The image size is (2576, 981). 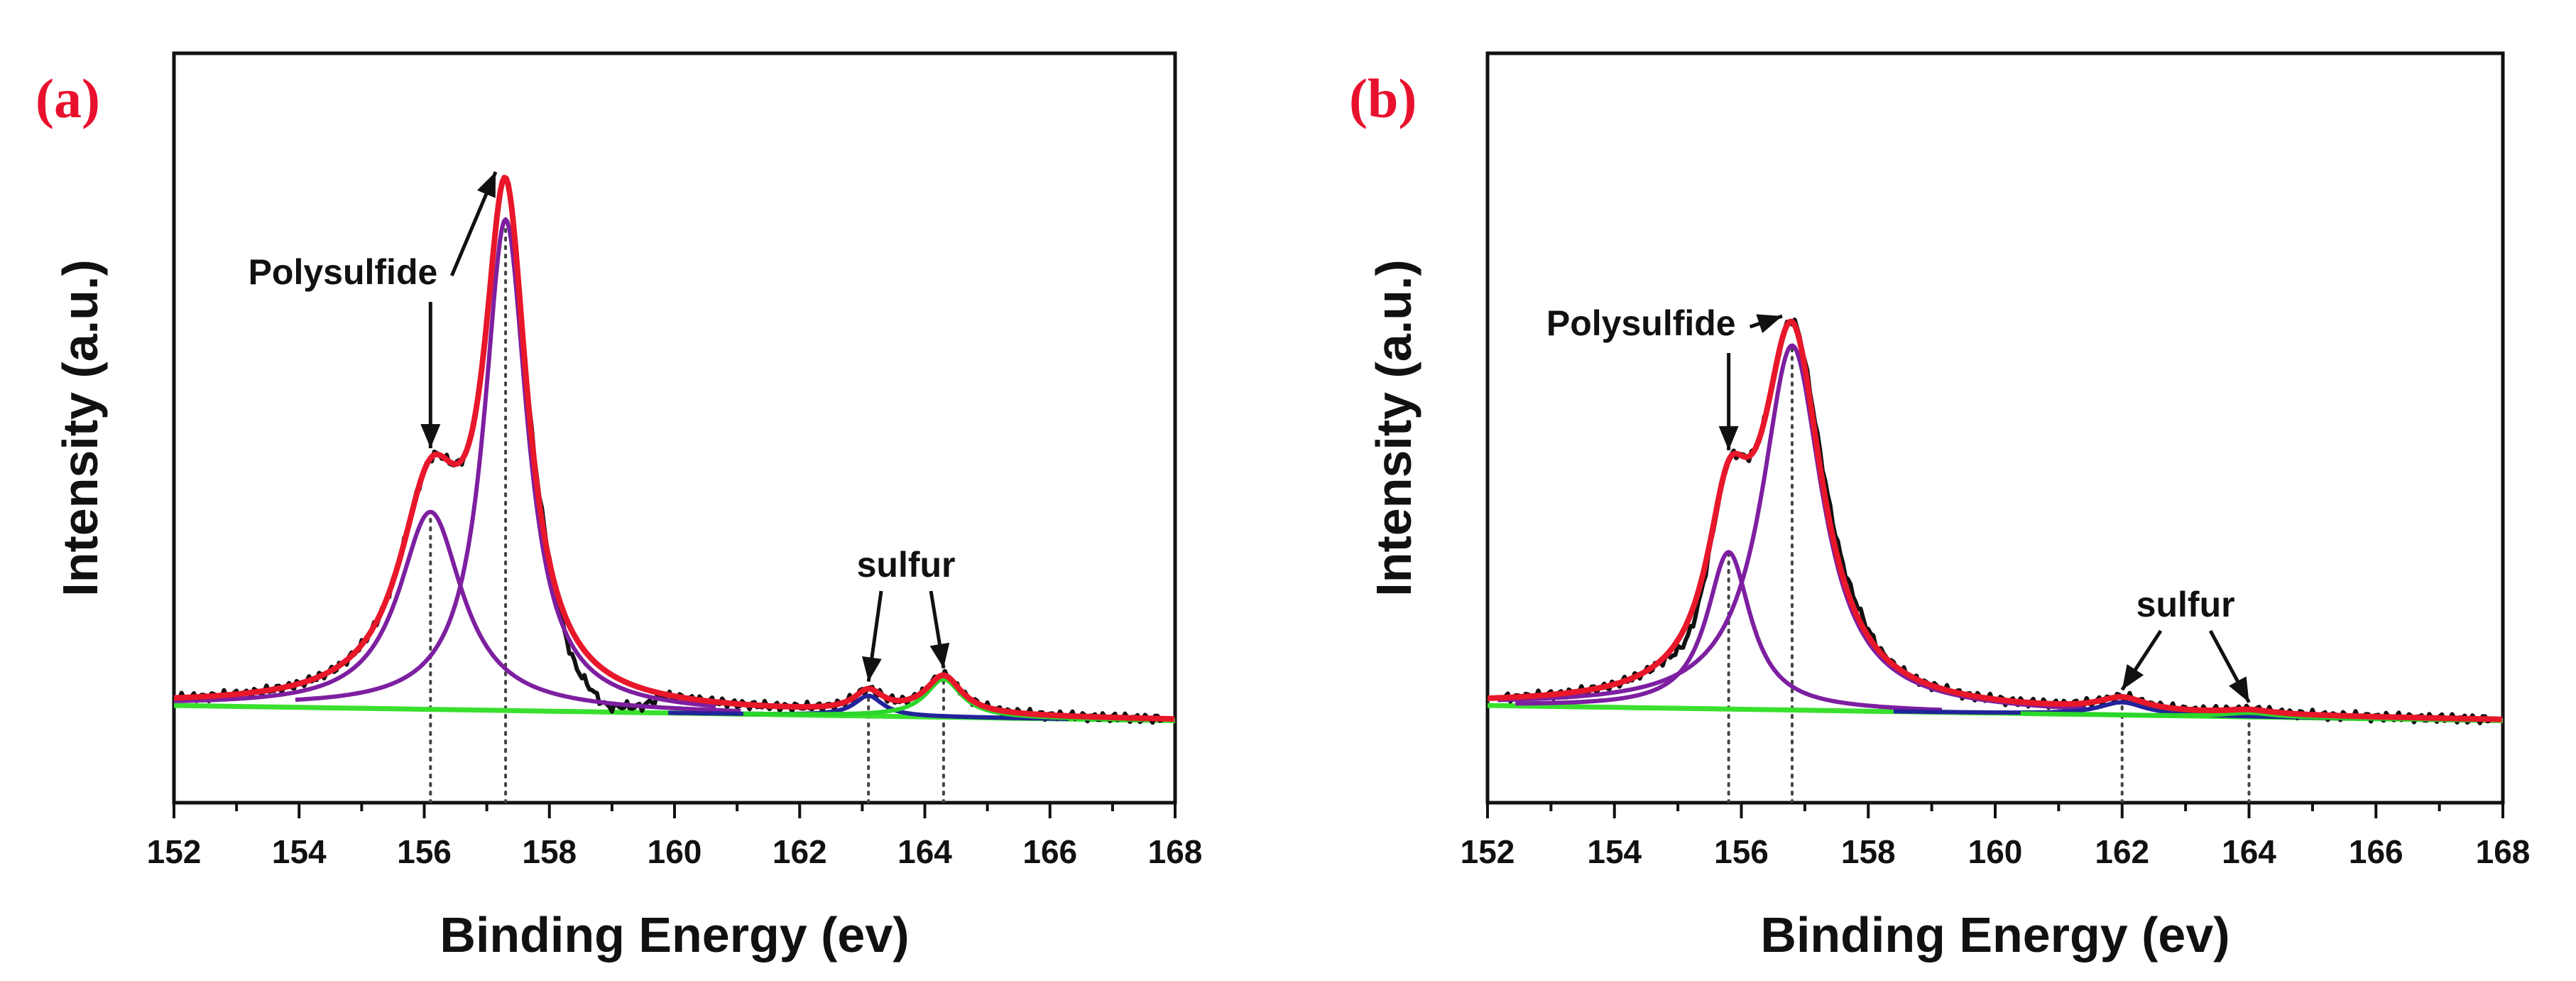 I want to click on panel-label: (a), so click(x=68, y=98).